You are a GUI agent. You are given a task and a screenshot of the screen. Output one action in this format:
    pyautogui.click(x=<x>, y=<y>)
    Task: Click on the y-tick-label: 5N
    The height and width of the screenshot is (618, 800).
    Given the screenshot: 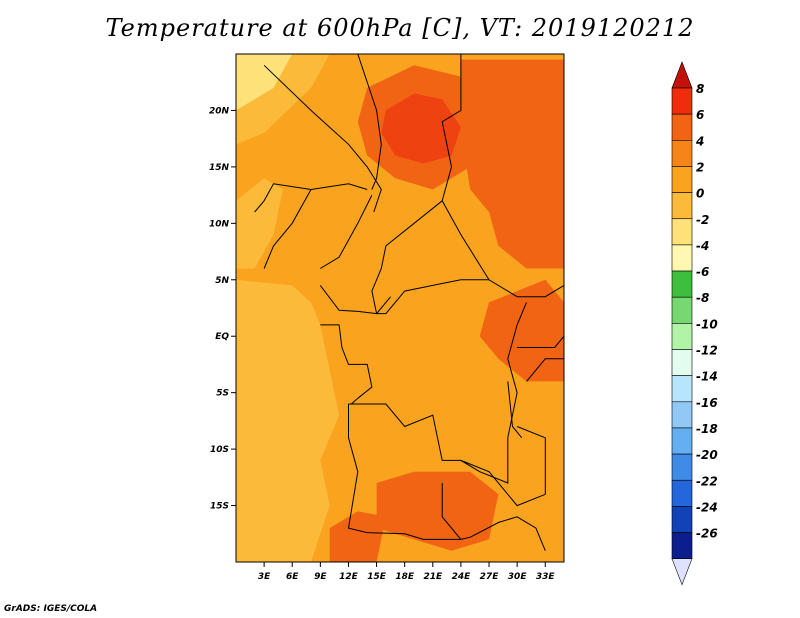 What is the action you would take?
    pyautogui.click(x=222, y=281)
    